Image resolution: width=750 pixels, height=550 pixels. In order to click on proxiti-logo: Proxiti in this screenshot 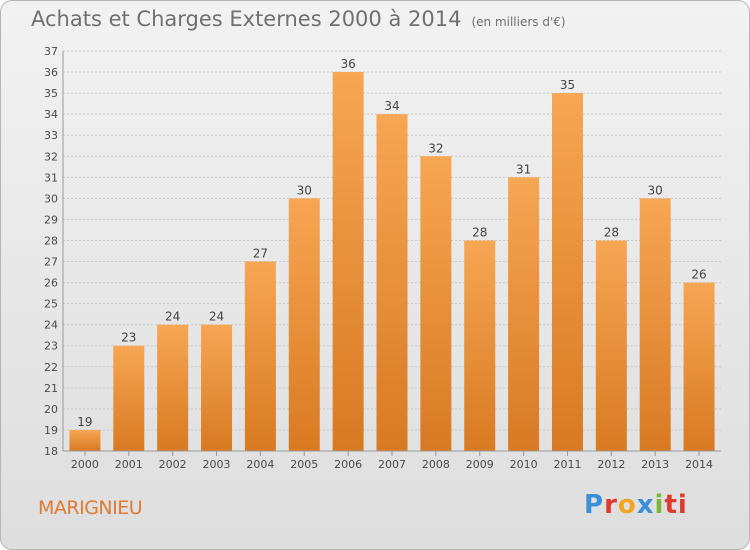, I will do `click(636, 505)`.